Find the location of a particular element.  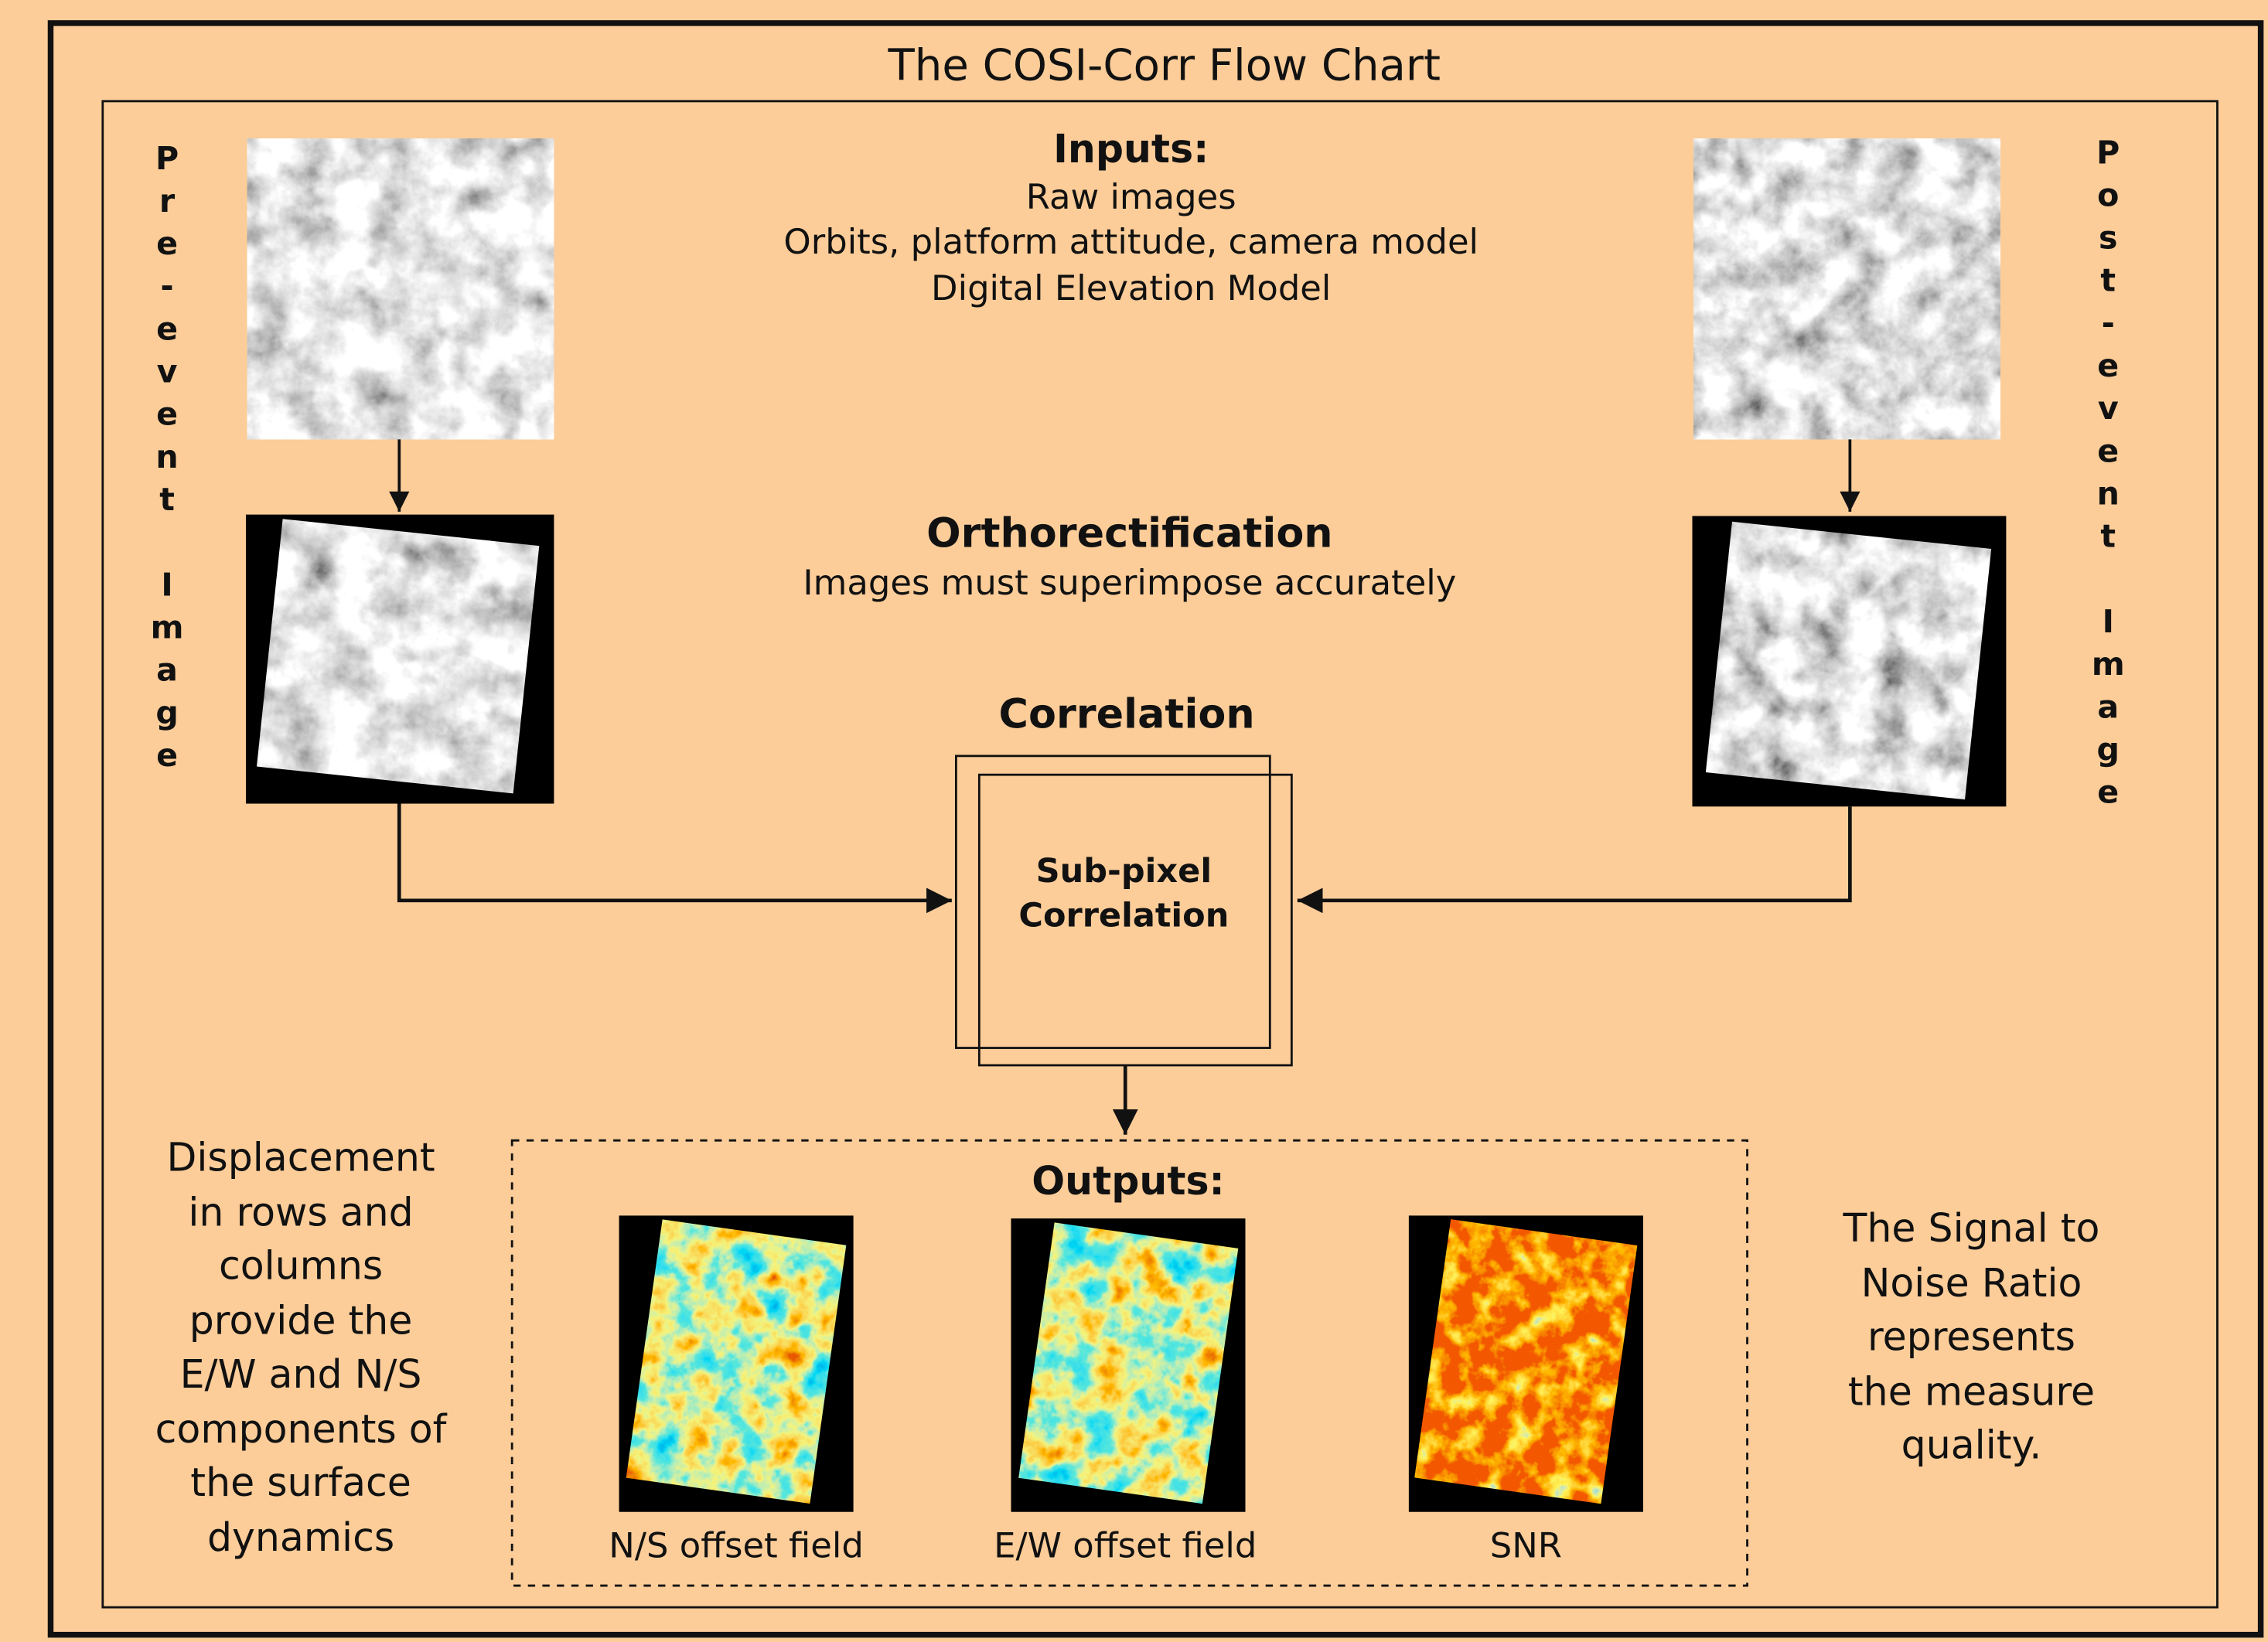

correlation-box-label: Correlation is located at coordinates (1123, 916).